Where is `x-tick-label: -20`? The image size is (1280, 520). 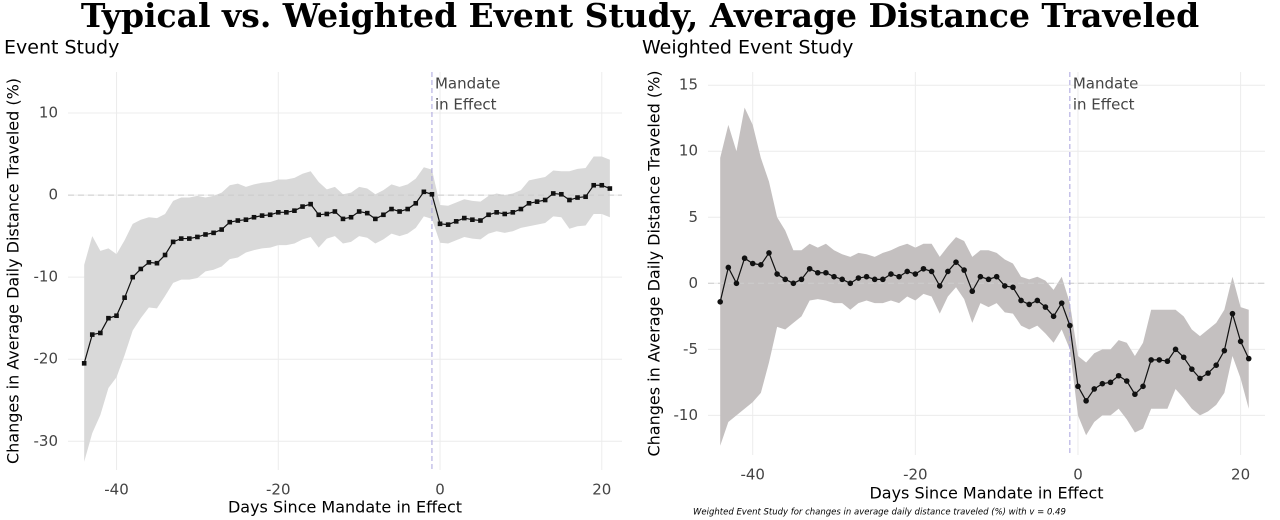 x-tick-label: -20 is located at coordinates (278, 490).